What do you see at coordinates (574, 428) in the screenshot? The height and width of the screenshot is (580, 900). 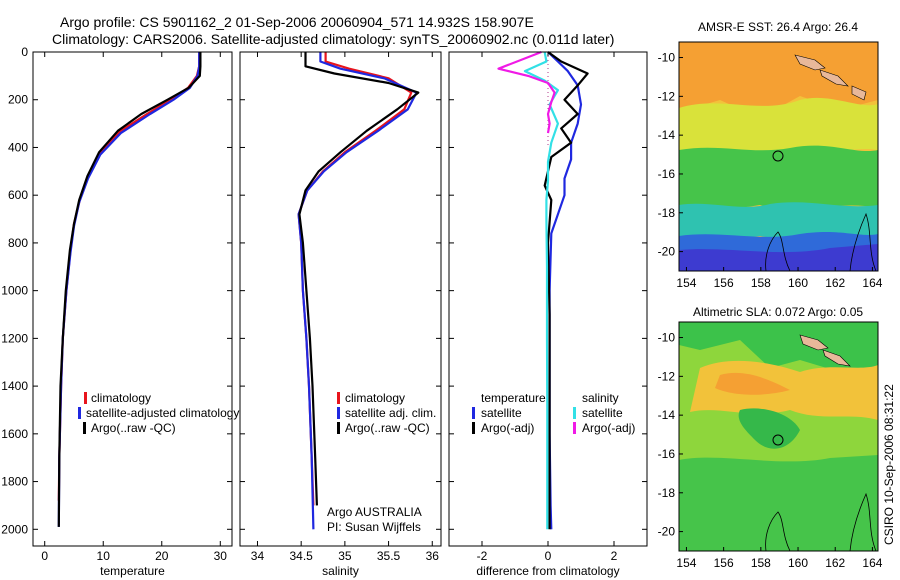 I see `legend-swatch-sal-argo` at bounding box center [574, 428].